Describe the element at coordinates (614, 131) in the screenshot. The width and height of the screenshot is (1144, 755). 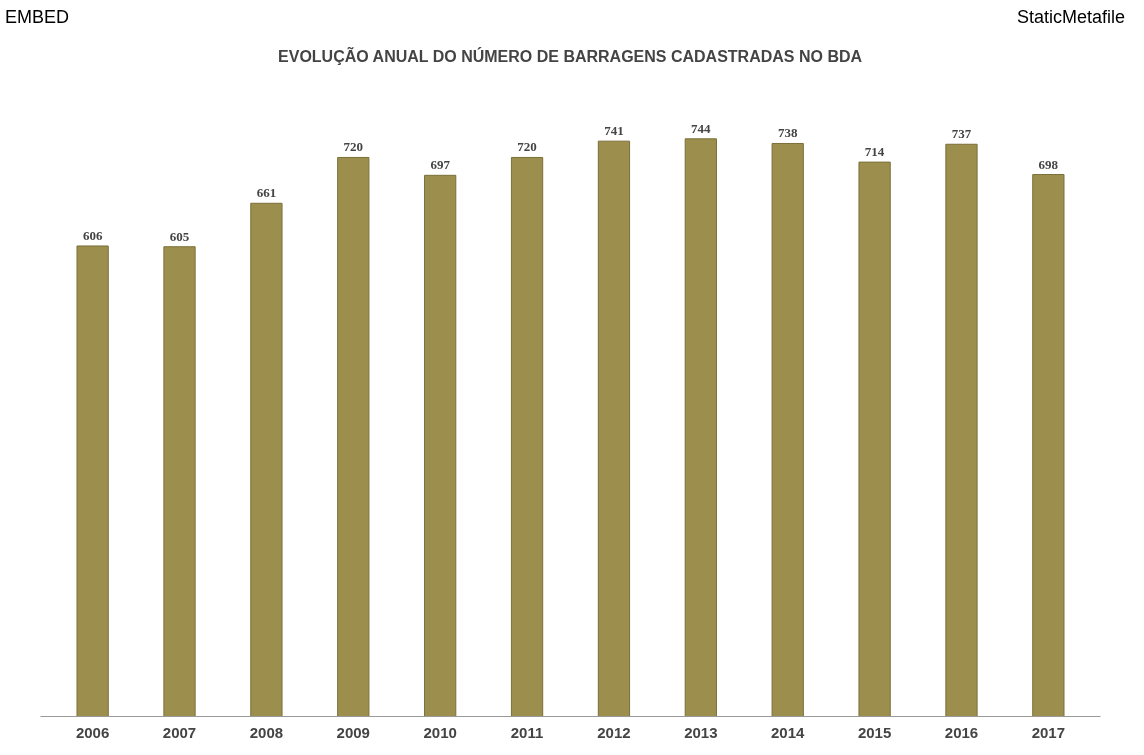
I see `data-label: 741` at that location.